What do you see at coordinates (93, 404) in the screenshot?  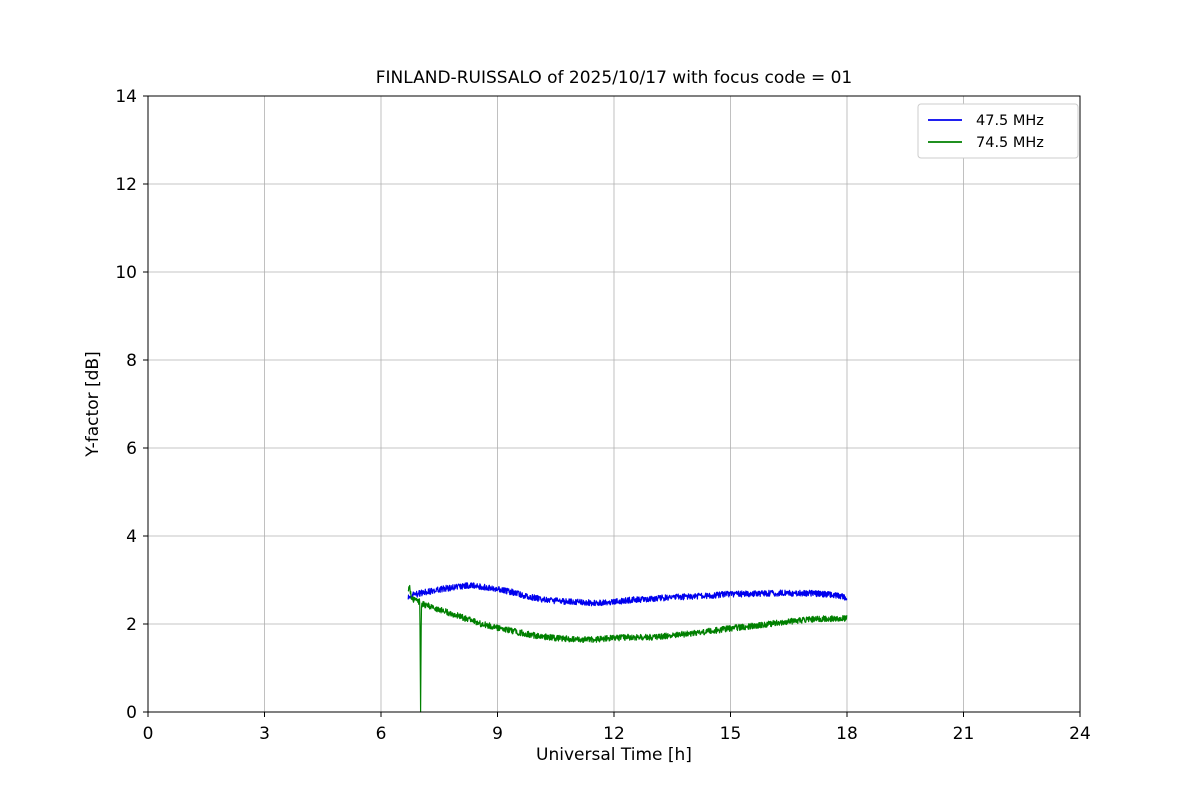 I see `y-axis-label: Y-factor [dB]` at bounding box center [93, 404].